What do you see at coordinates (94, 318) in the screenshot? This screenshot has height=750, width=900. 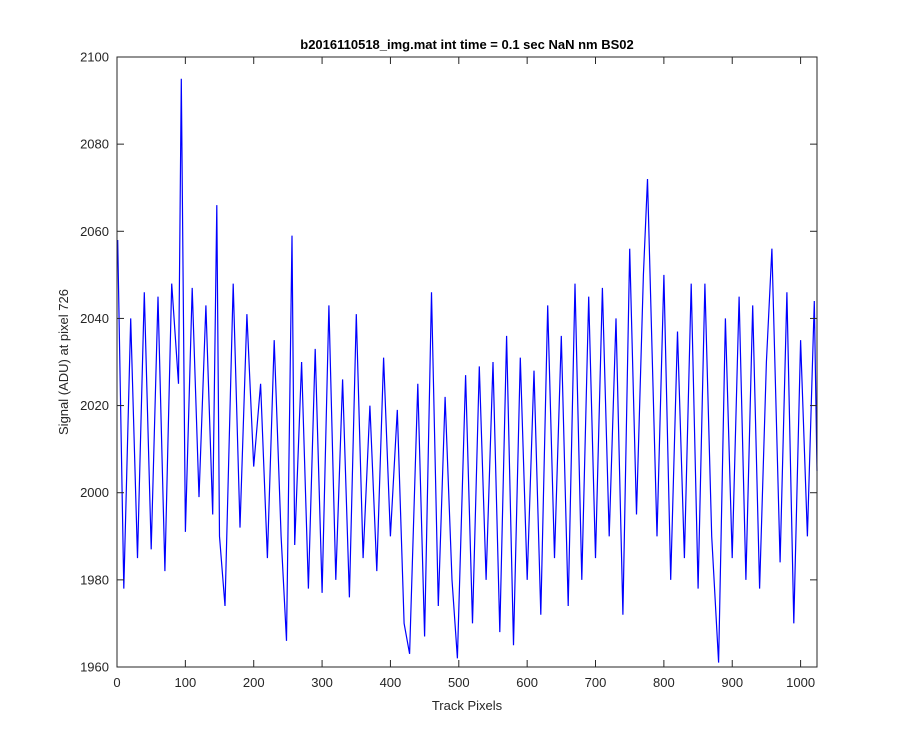 I see `y-tick-label: 2040` at bounding box center [94, 318].